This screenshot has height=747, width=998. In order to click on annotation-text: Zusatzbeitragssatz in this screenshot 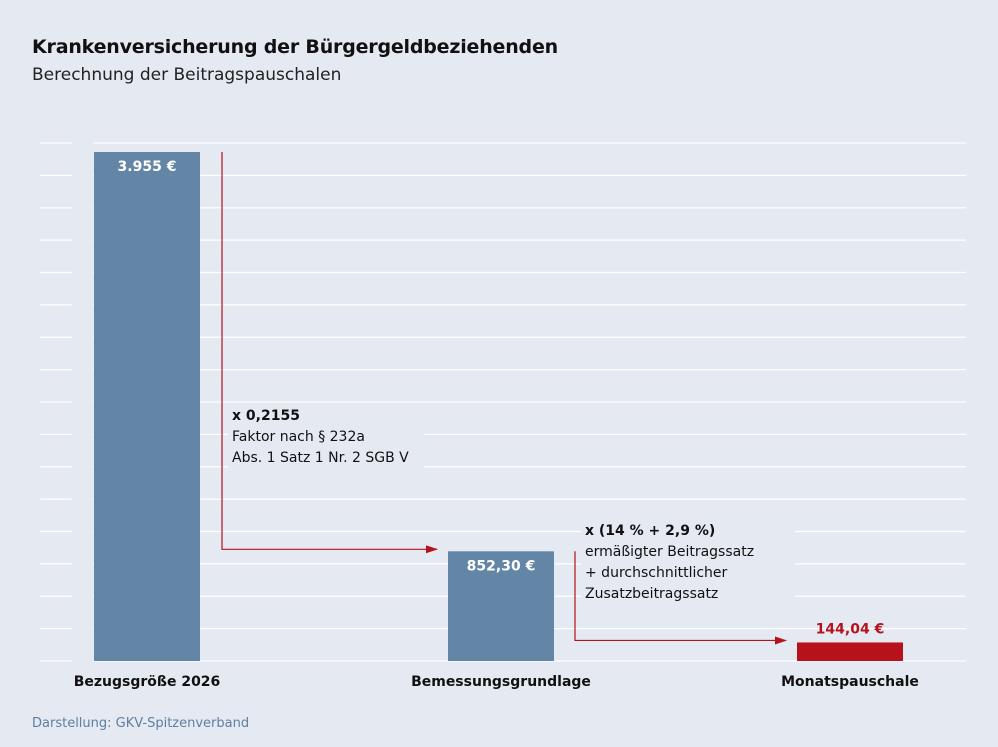, I will do `click(651, 594)`.